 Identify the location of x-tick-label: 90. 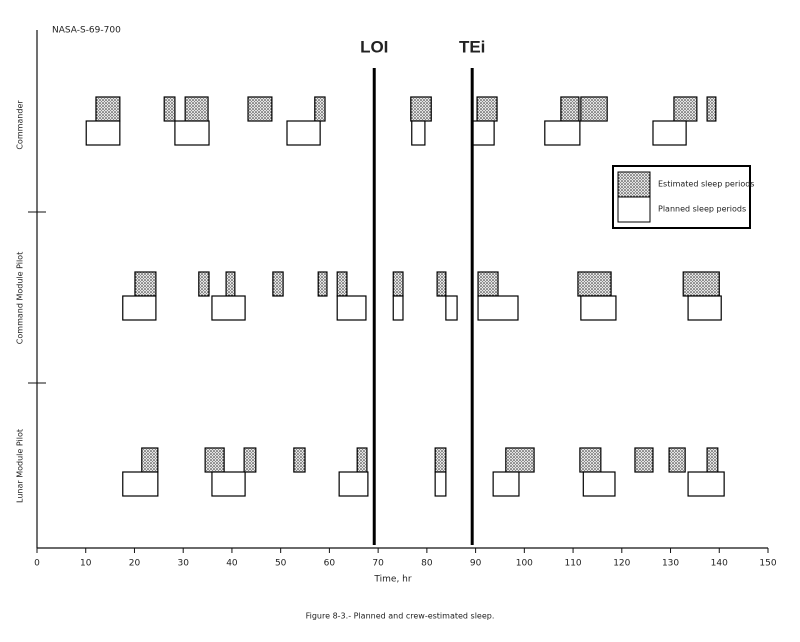
(476, 564).